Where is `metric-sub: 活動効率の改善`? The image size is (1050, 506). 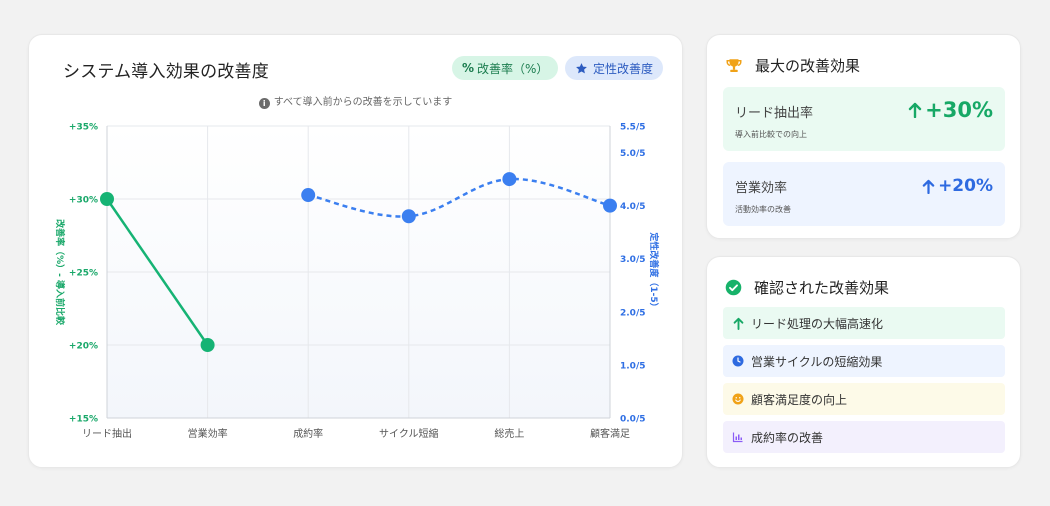
metric-sub: 活動効率の改善 is located at coordinates (763, 209).